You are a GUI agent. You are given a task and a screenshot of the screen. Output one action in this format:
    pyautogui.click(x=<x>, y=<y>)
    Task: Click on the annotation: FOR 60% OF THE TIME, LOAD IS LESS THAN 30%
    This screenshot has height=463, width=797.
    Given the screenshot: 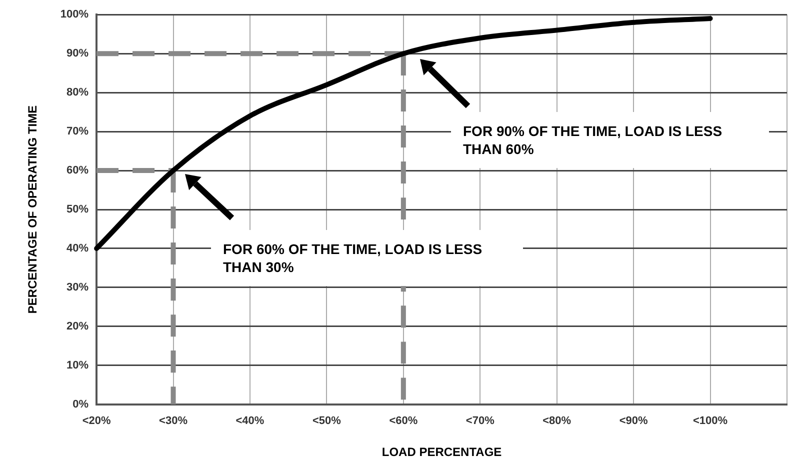 What is the action you would take?
    pyautogui.click(x=352, y=258)
    